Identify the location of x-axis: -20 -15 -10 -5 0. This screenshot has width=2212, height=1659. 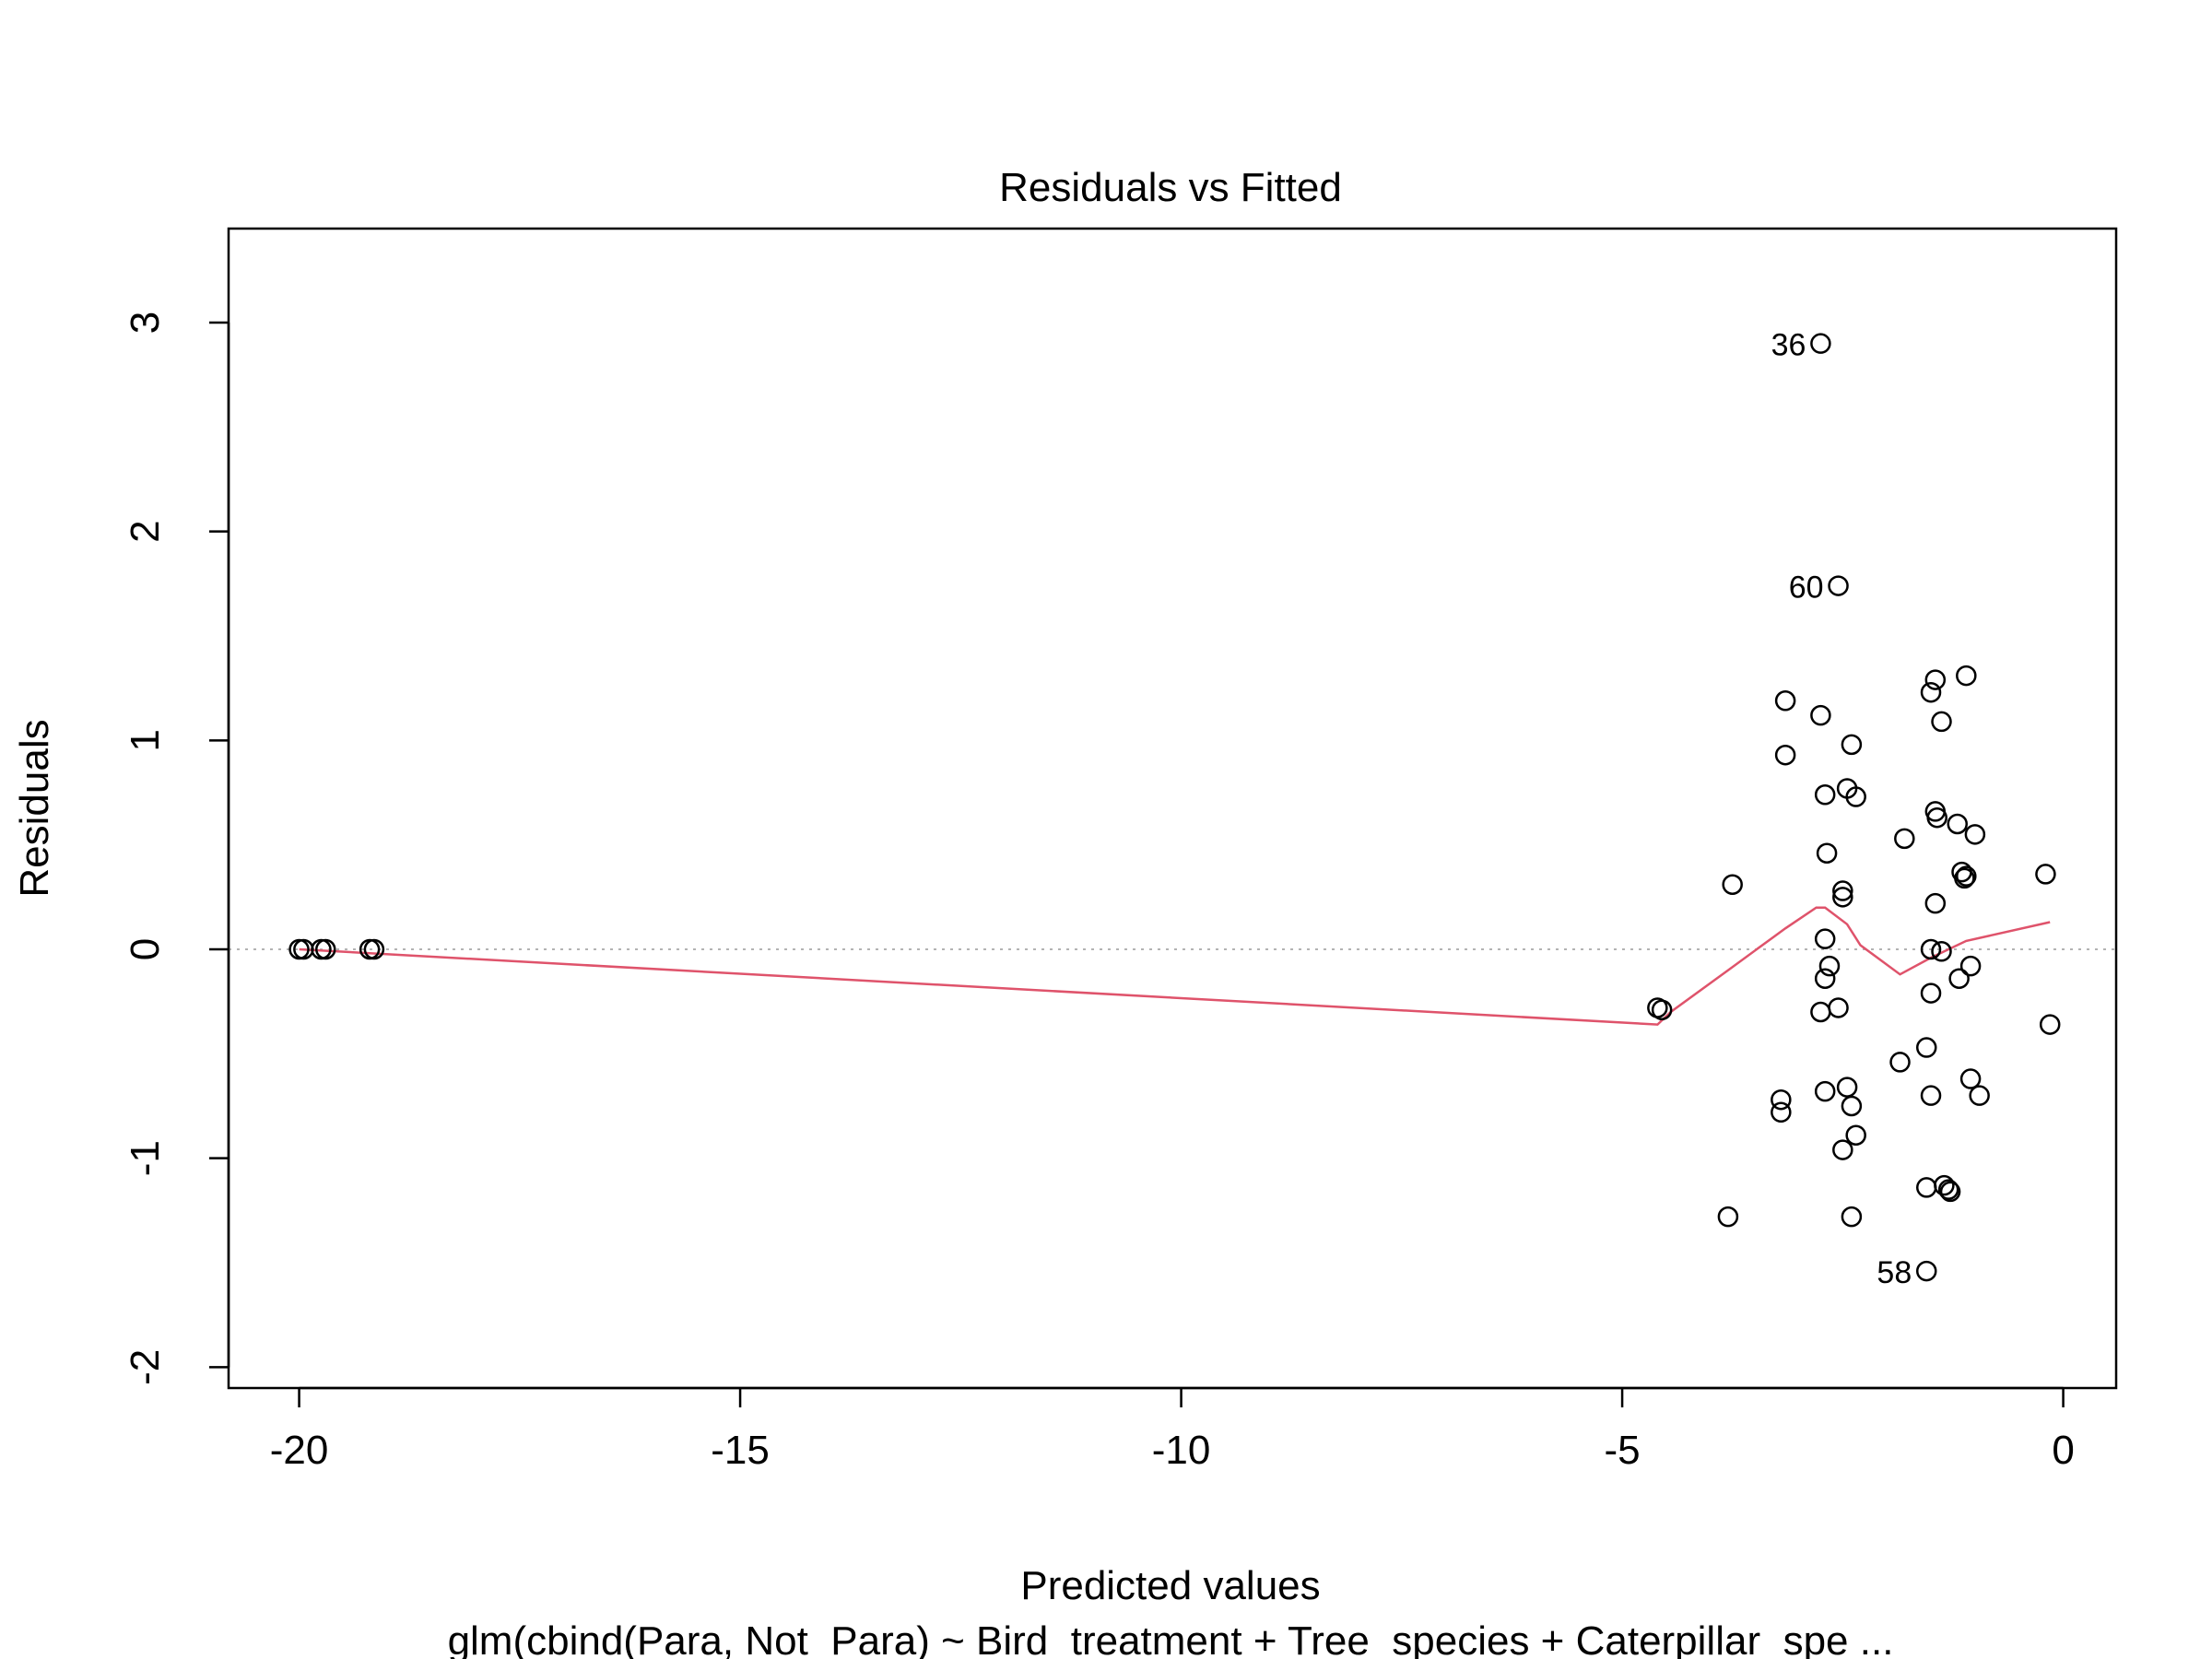
(1172, 1429).